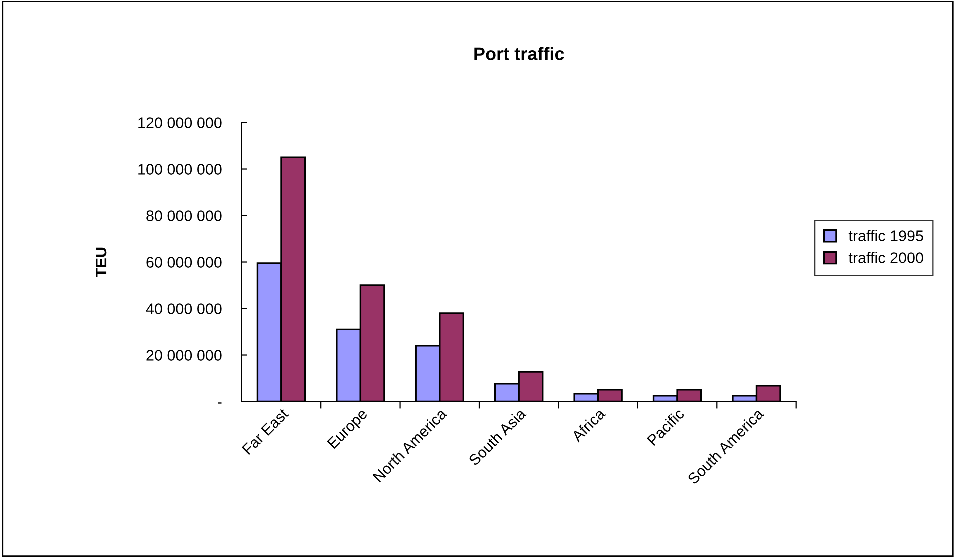  Describe the element at coordinates (184, 355) in the screenshot. I see `y-tick-label: 20 000 000` at that location.